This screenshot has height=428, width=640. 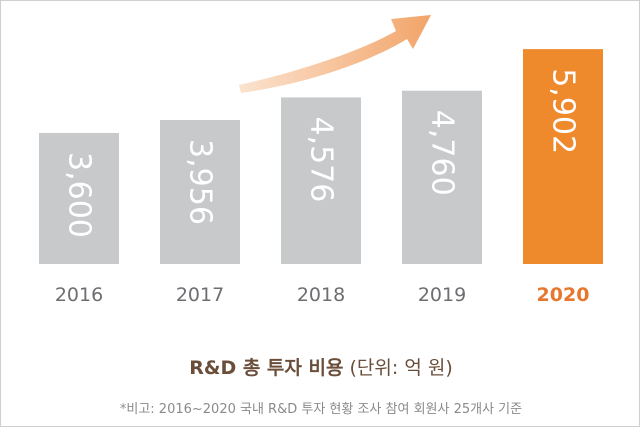 I want to click on chart-title: R&D 총 투자 비용 (단위: 억 원), so click(x=320, y=366).